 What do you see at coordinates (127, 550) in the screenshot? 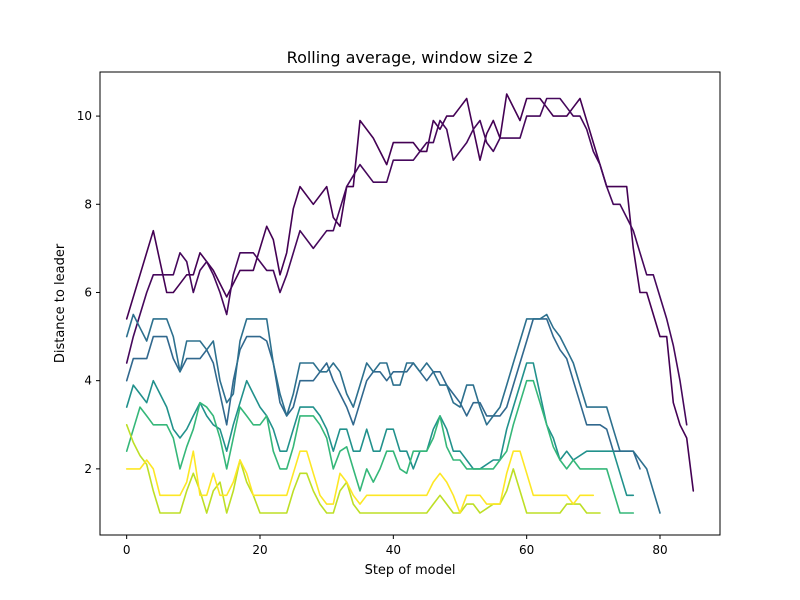
I see `x-tick-label: 0` at bounding box center [127, 550].